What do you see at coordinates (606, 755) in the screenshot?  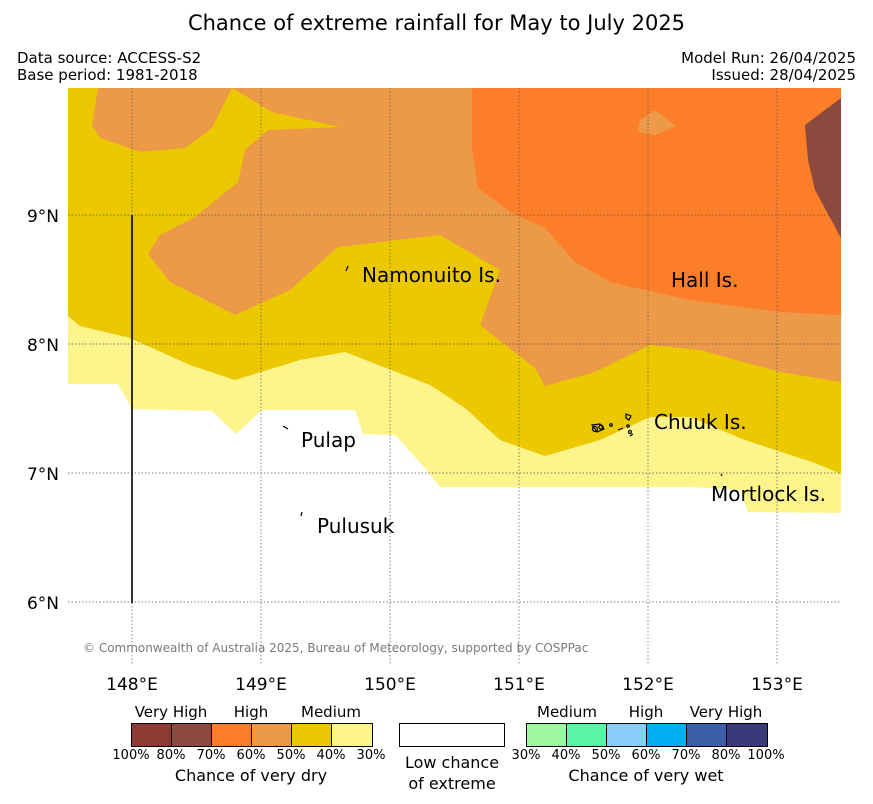 I see `legend-wet-tick: 50%` at bounding box center [606, 755].